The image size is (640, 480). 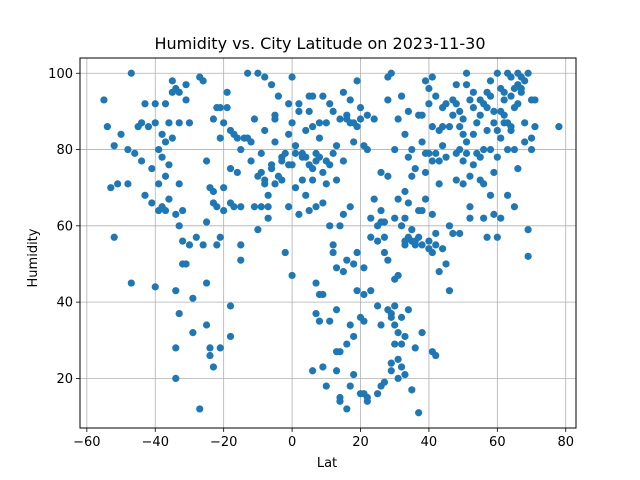 I want to click on x-tick-label: −20, so click(x=223, y=442).